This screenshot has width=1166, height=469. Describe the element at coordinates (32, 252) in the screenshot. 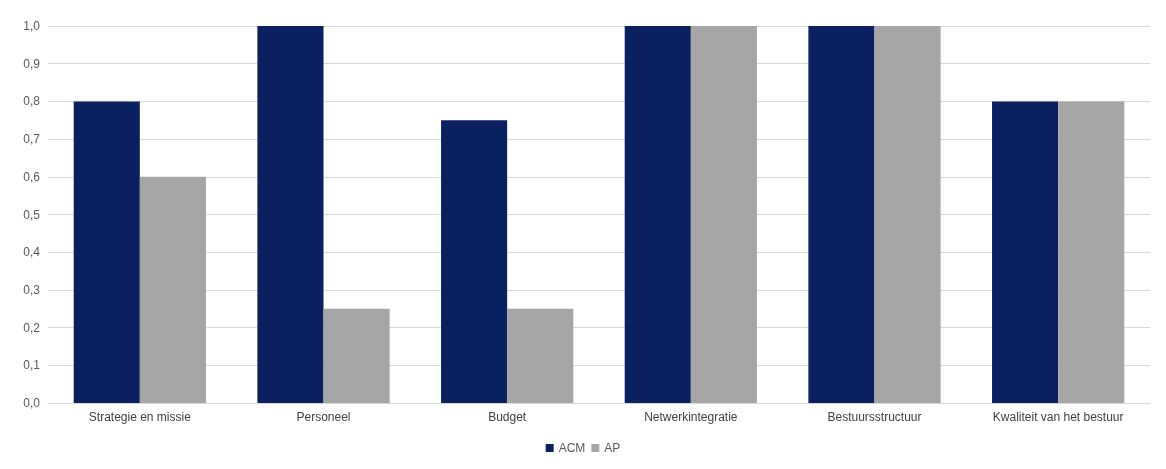

I see `y-tick-label: 0,4` at that location.